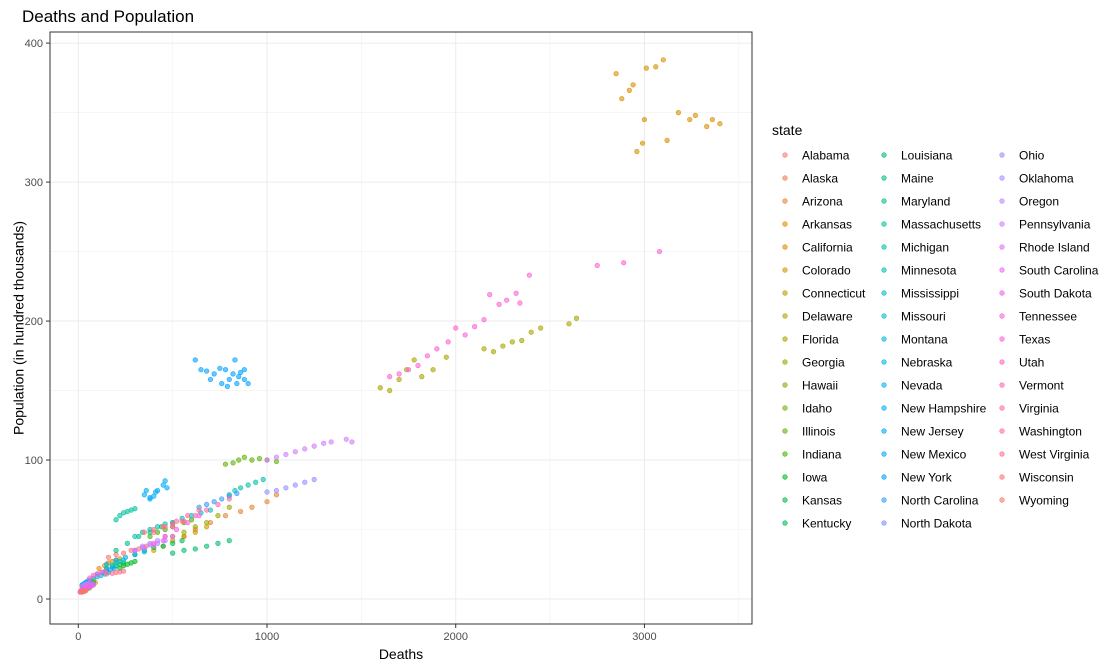 Image resolution: width=1111 pixels, height=668 pixels. What do you see at coordinates (917, 179) in the screenshot?
I see `legend-label: Maine` at bounding box center [917, 179].